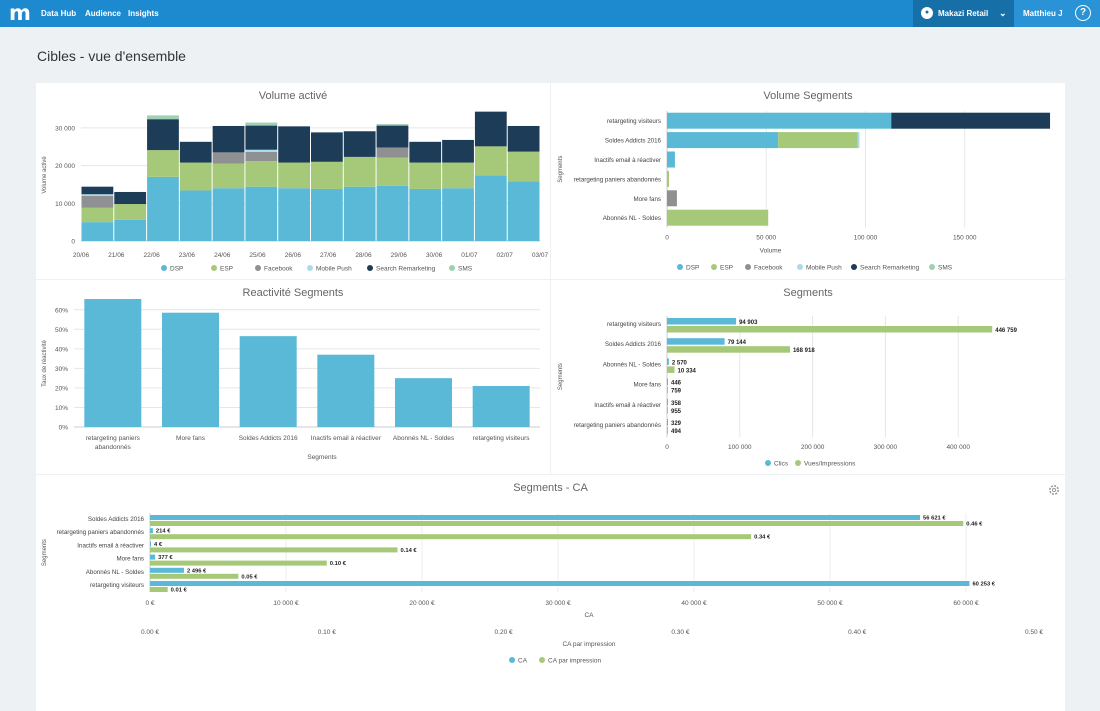 The height and width of the screenshot is (711, 1100). What do you see at coordinates (830, 464) in the screenshot?
I see `legend-label-vues-impressions: Vues/Impressions` at bounding box center [830, 464].